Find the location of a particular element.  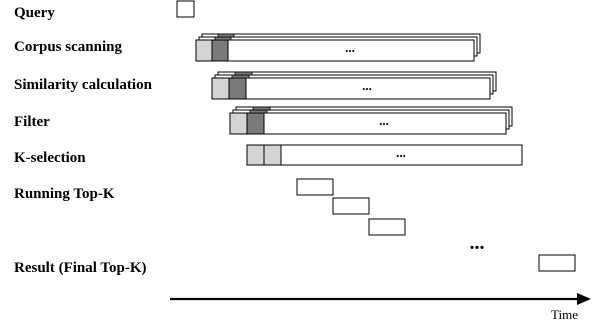

query-box is located at coordinates (185, 9).